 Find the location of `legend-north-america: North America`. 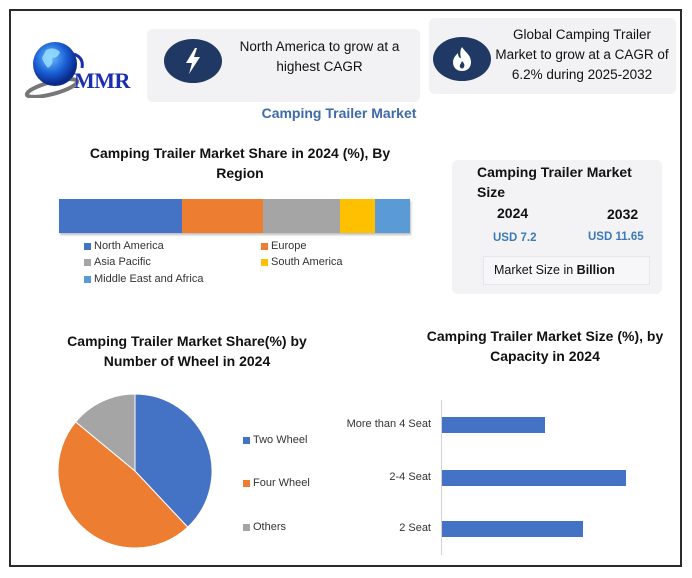

legend-north-america: North America is located at coordinates (124, 246).